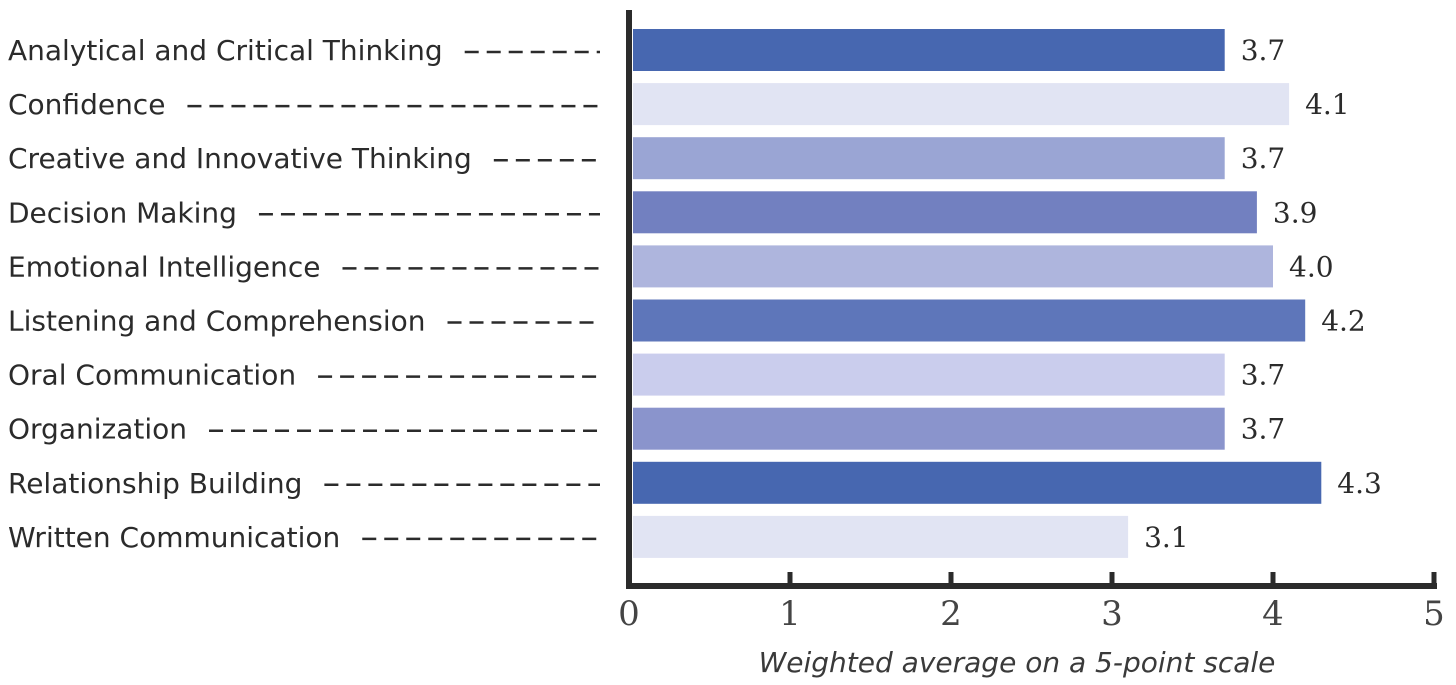 This screenshot has width=1456, height=685. I want to click on category-label: Emotional Intelligence, so click(164, 266).